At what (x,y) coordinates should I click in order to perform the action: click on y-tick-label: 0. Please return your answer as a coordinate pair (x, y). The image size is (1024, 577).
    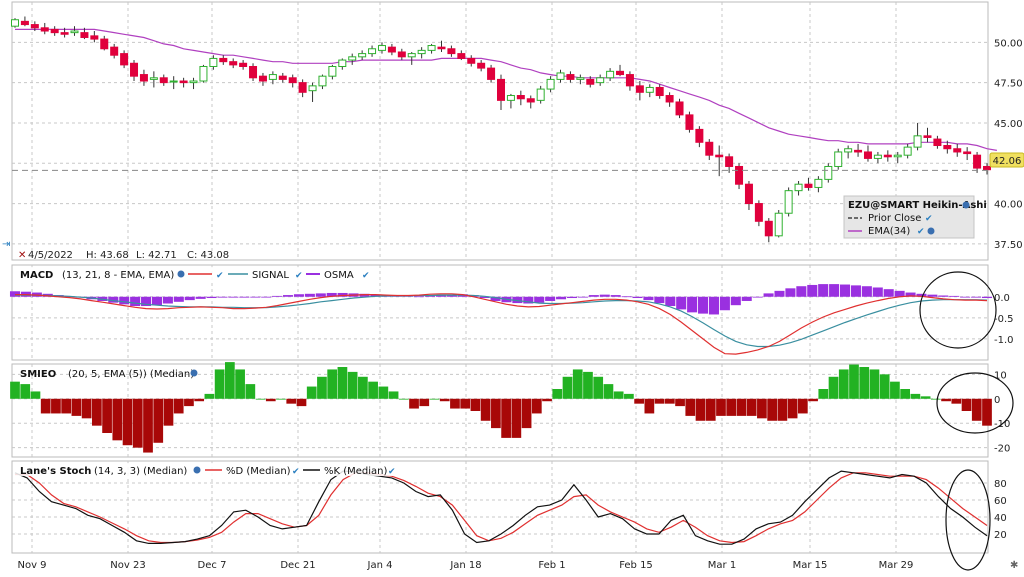
    Looking at the image, I should click on (997, 400).